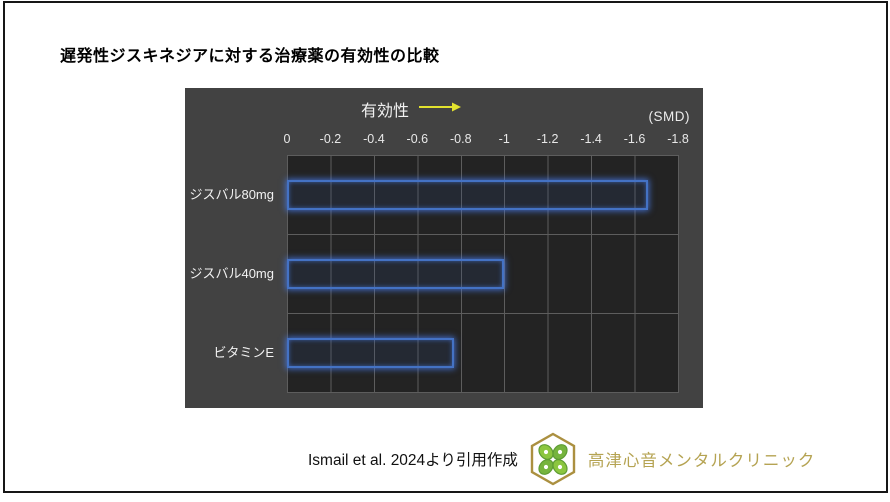 The height and width of the screenshot is (502, 890). What do you see at coordinates (417, 139) in the screenshot?
I see `x-tick-label: -0.6` at bounding box center [417, 139].